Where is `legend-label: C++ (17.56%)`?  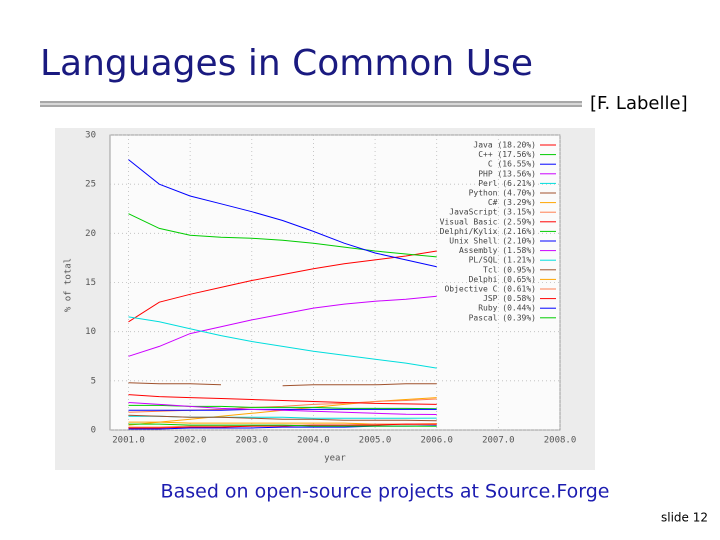
legend-label: C++ (17.56%) is located at coordinates (507, 154).